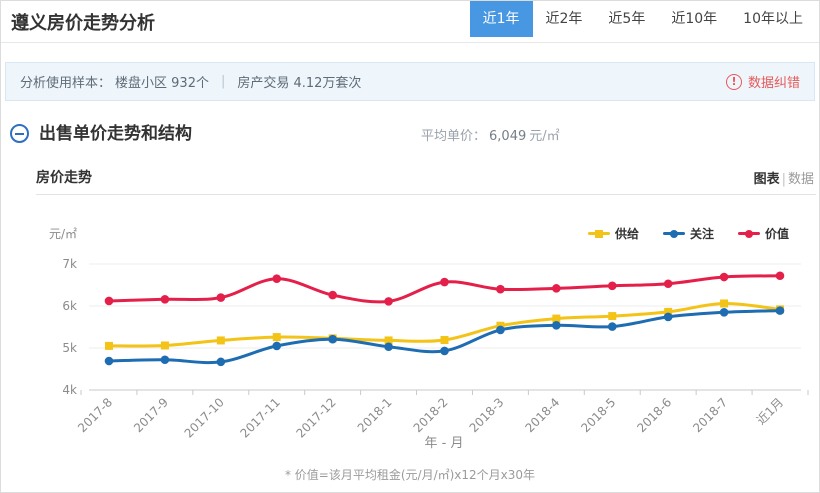 The height and width of the screenshot is (493, 820). I want to click on x-axis-title: 年 - 月, so click(444, 443).